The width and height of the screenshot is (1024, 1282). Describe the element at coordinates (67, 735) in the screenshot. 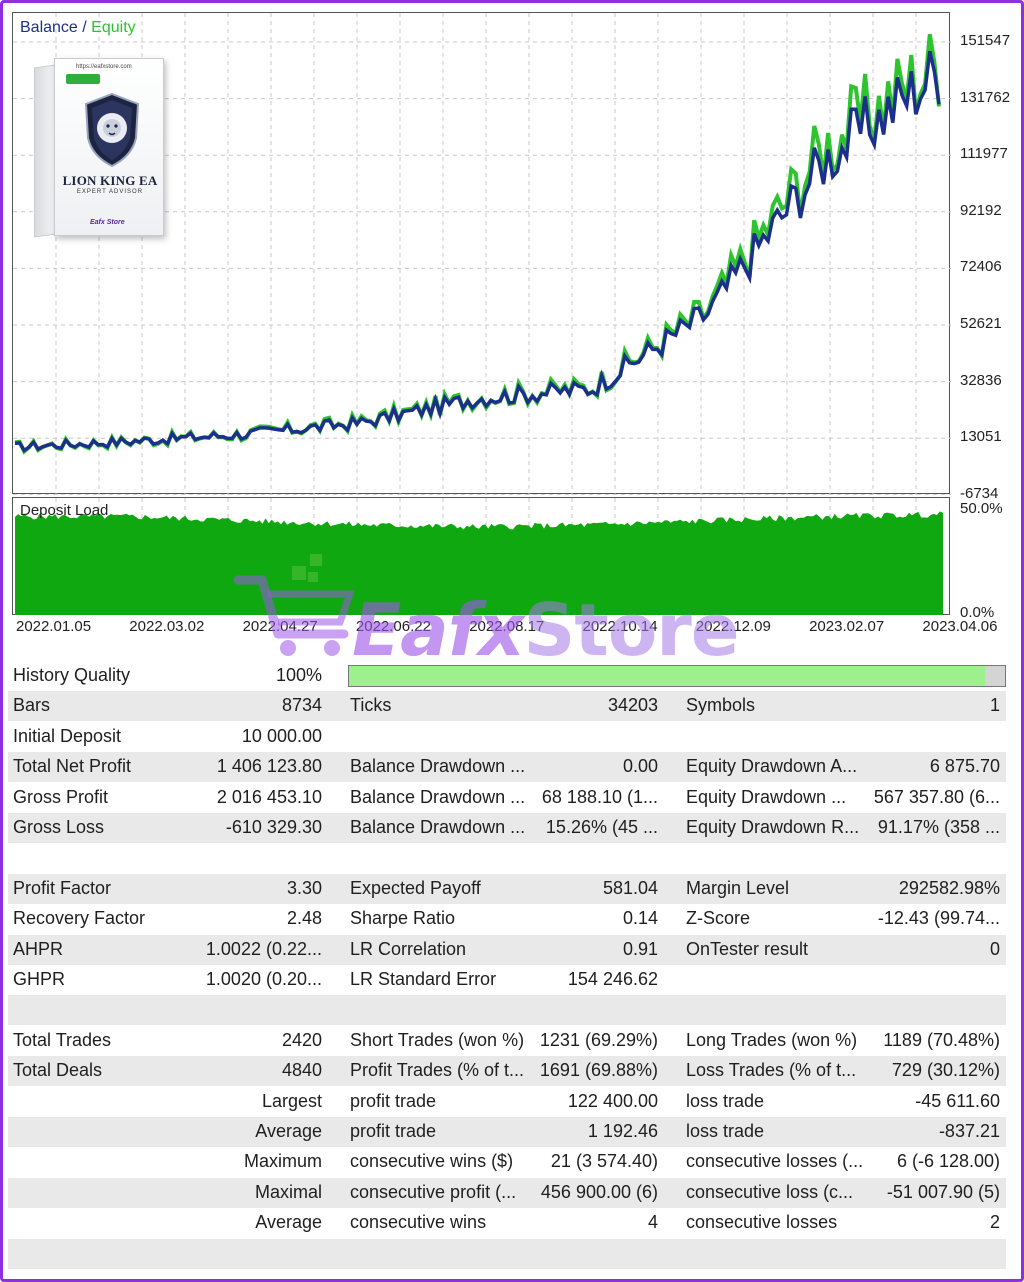

I see `stat-label-1: Initial Deposit` at that location.